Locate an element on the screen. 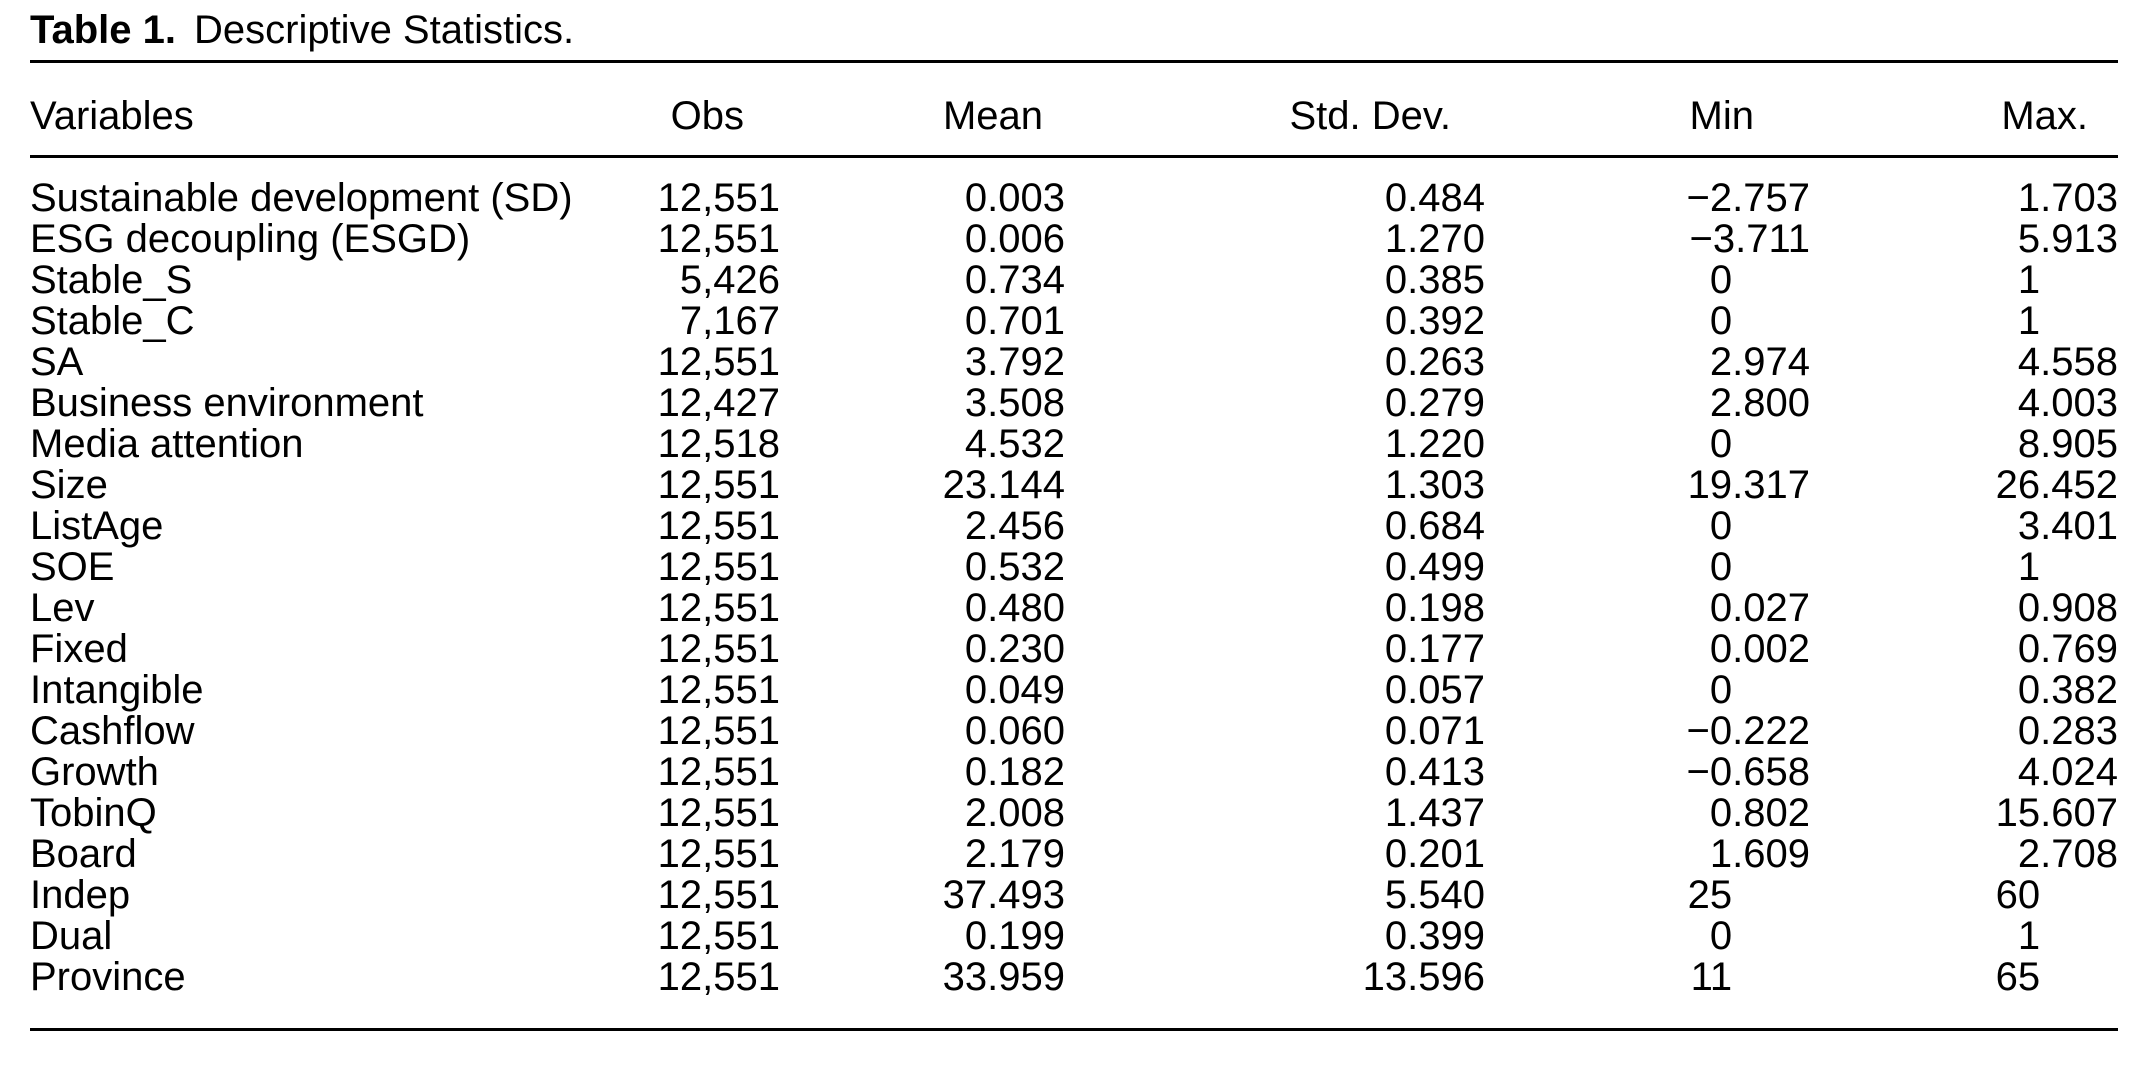  value-cell: 12,427 is located at coordinates (718, 403).